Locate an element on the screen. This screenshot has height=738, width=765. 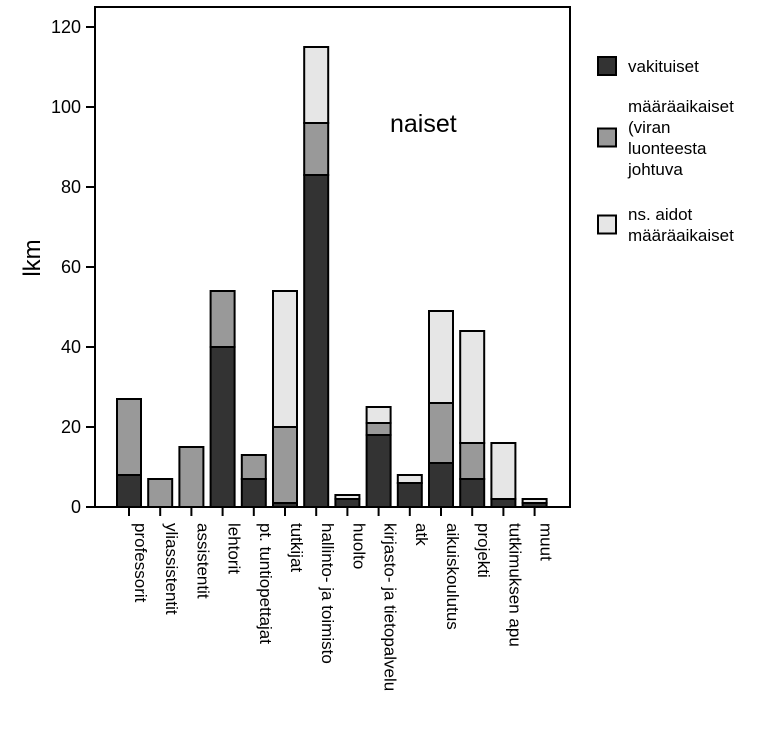
y-tick-label: 0 is located at coordinates (76, 507).